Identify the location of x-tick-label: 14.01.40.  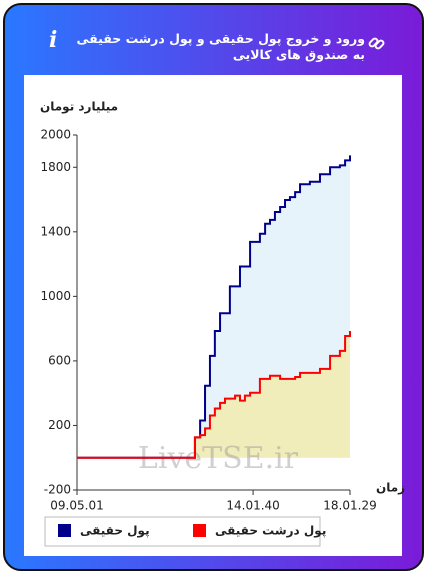
(252, 506).